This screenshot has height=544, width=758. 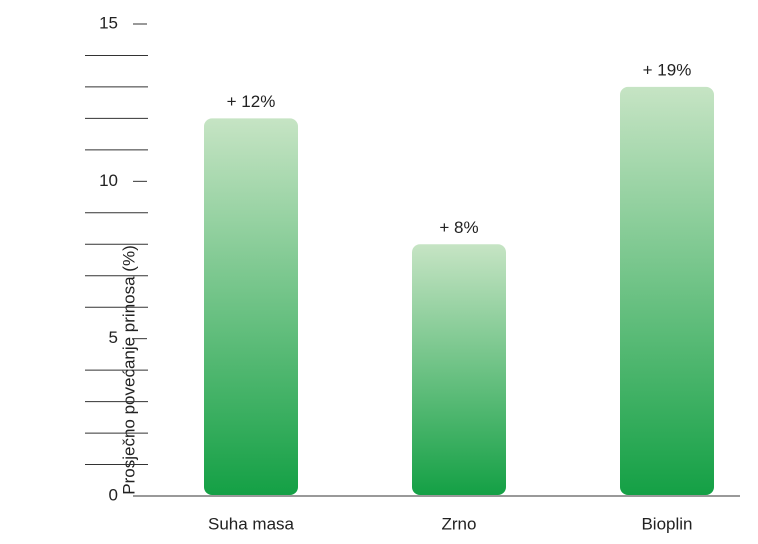 What do you see at coordinates (113, 494) in the screenshot?
I see `y-tick-label: 0` at bounding box center [113, 494].